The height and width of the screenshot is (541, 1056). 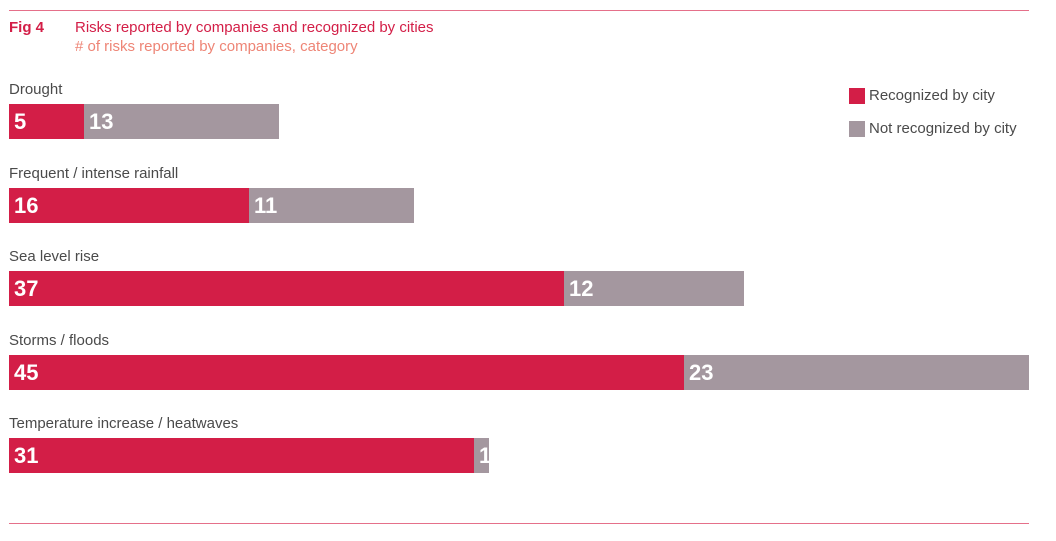 I want to click on data-label: 16, so click(x=26, y=205).